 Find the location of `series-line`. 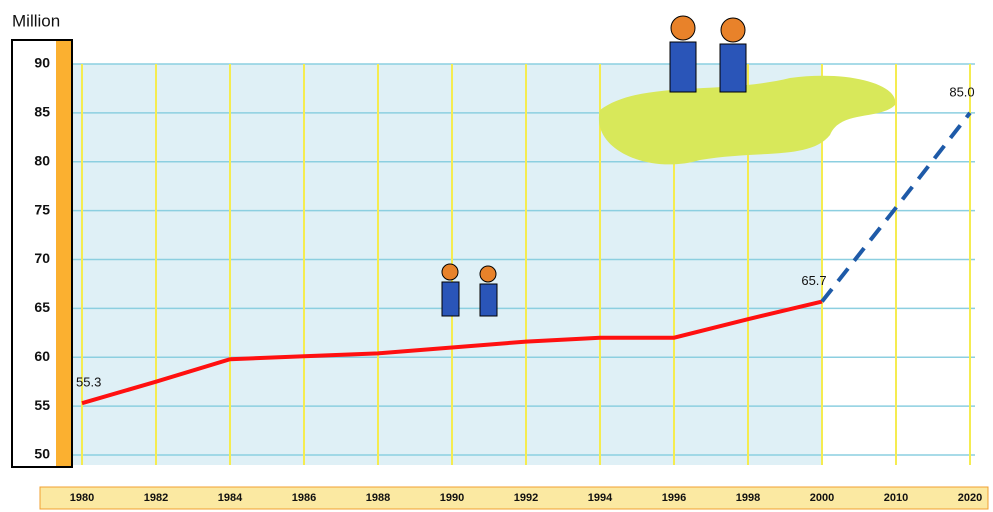

series-line is located at coordinates (896, 207).